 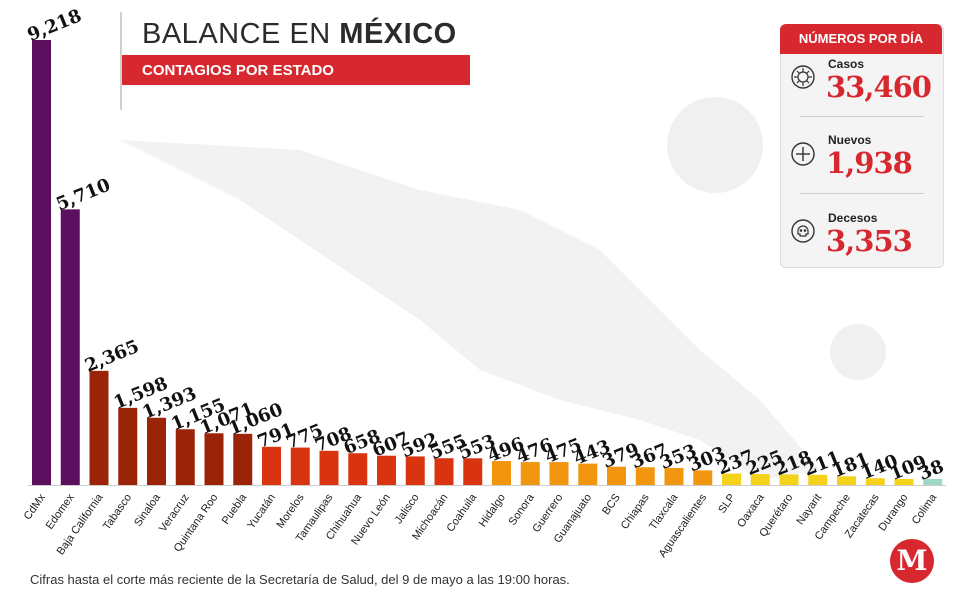 What do you see at coordinates (261, 511) in the screenshot?
I see `category-label-8: Yucatán` at bounding box center [261, 511].